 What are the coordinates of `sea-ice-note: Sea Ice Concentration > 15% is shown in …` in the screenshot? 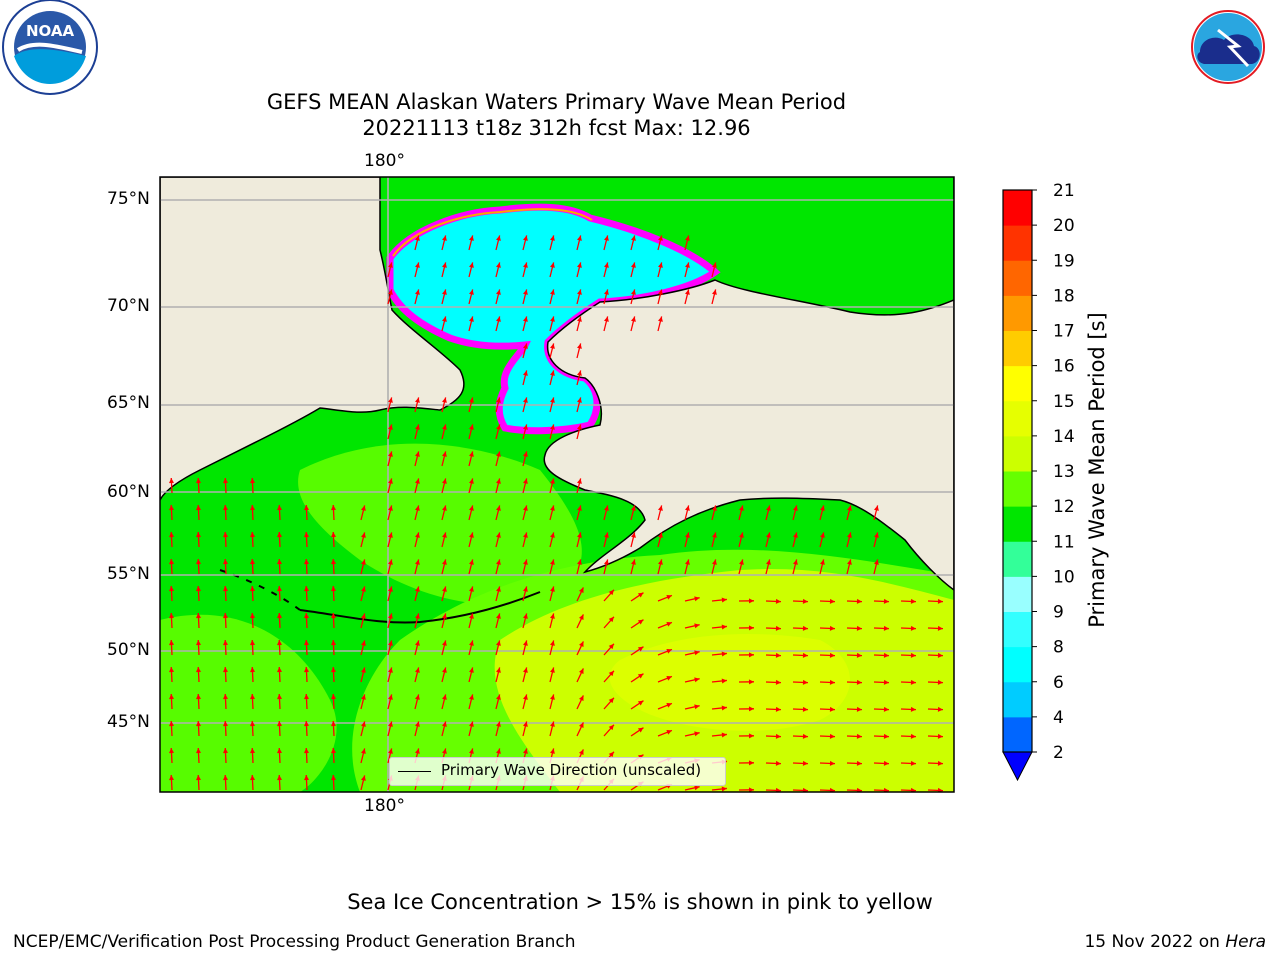 It's located at (640, 902).